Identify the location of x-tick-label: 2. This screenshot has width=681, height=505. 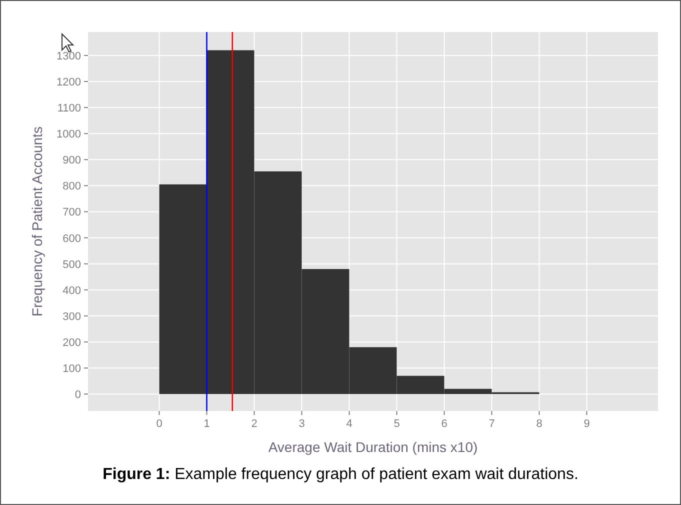
(254, 424).